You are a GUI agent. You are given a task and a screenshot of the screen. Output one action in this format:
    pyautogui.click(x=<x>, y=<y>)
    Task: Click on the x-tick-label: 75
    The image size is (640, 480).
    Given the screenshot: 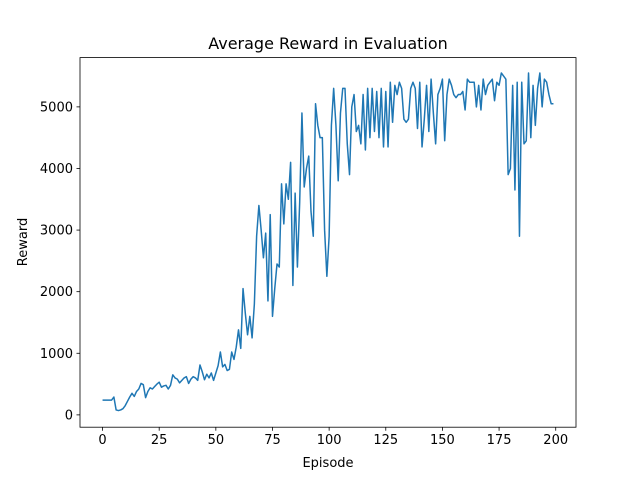 What is the action you would take?
    pyautogui.click(x=272, y=440)
    